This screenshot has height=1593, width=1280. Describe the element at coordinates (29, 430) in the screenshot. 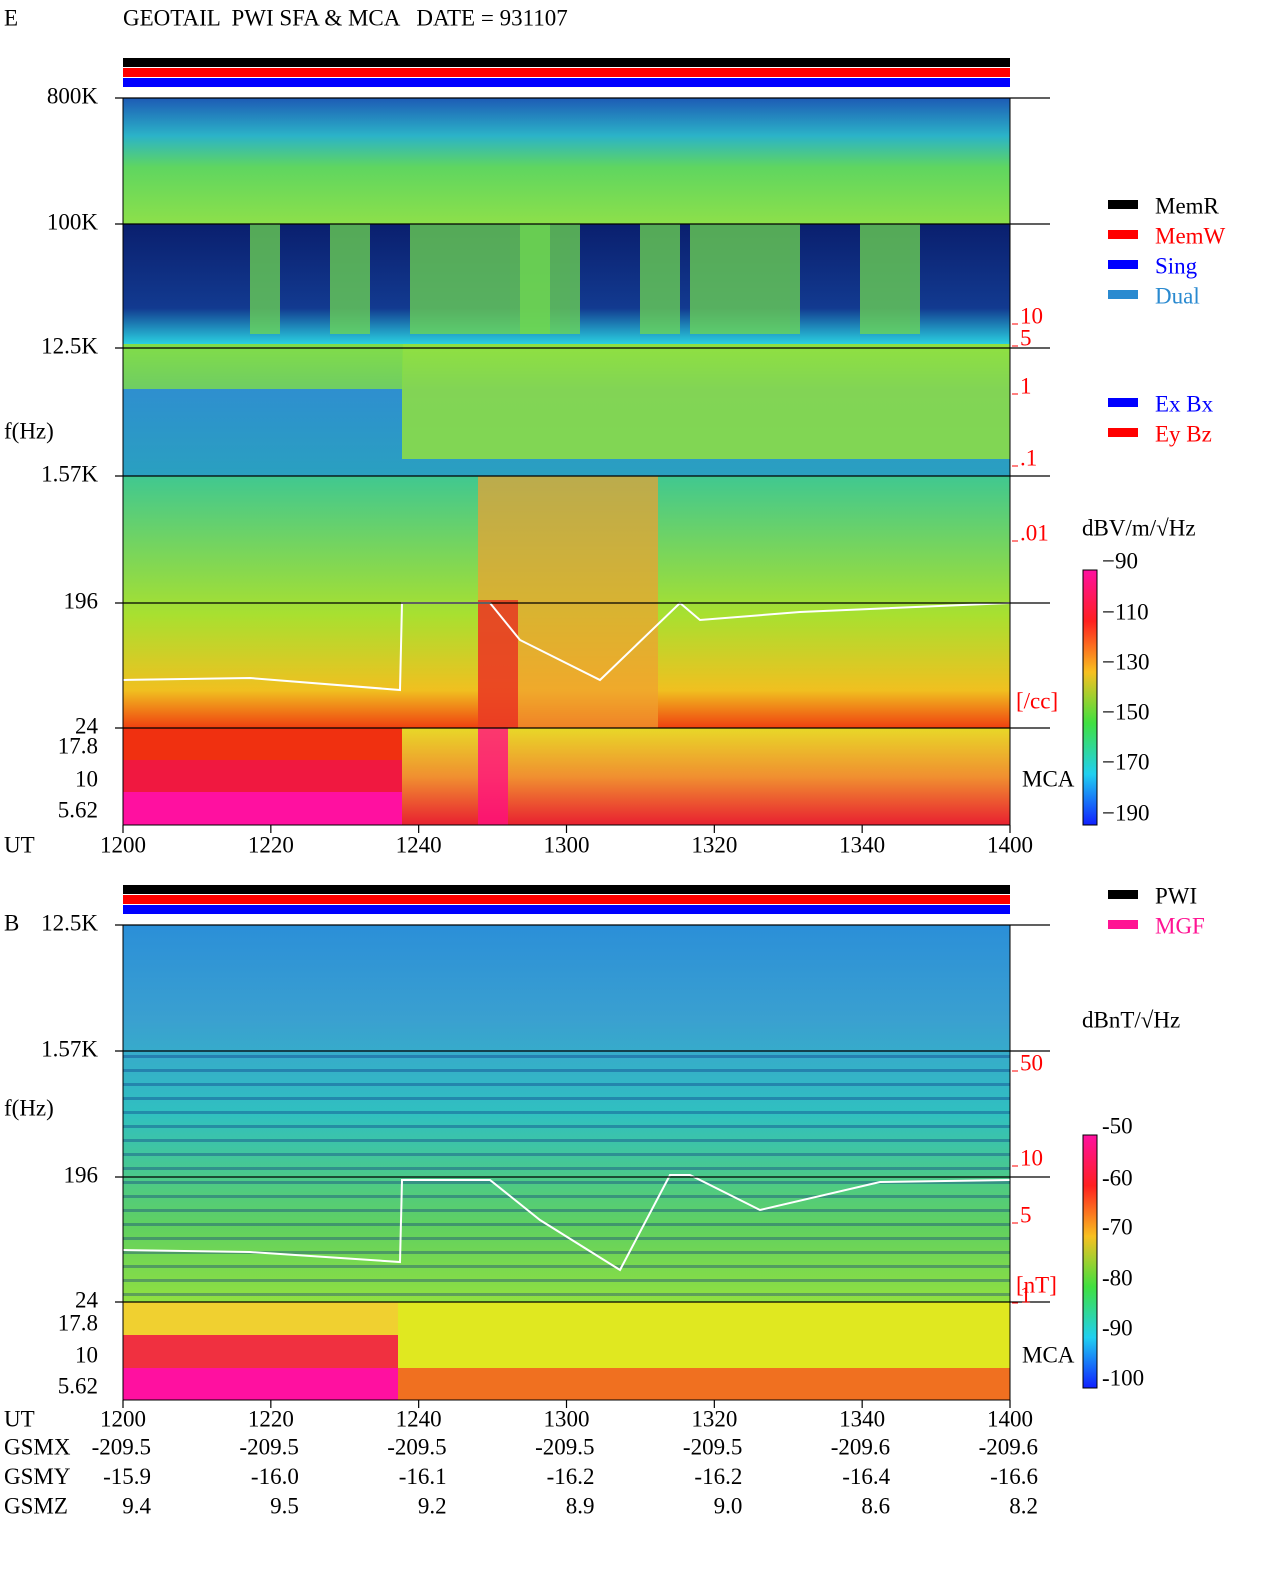

I see `y-axis-label: f(Hz)` at that location.